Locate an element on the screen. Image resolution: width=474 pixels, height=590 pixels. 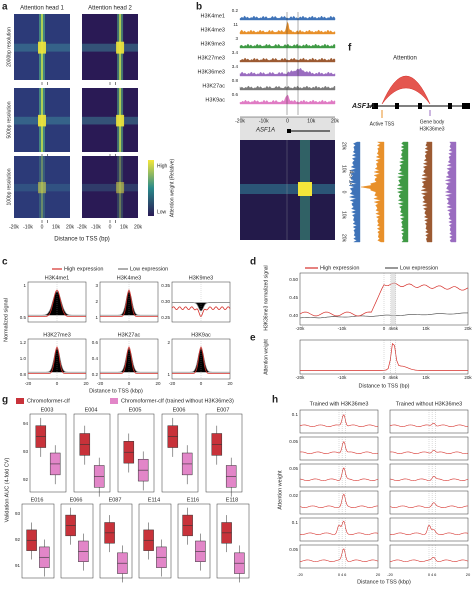
plot-title: E005 is located at coordinates (135, 410).